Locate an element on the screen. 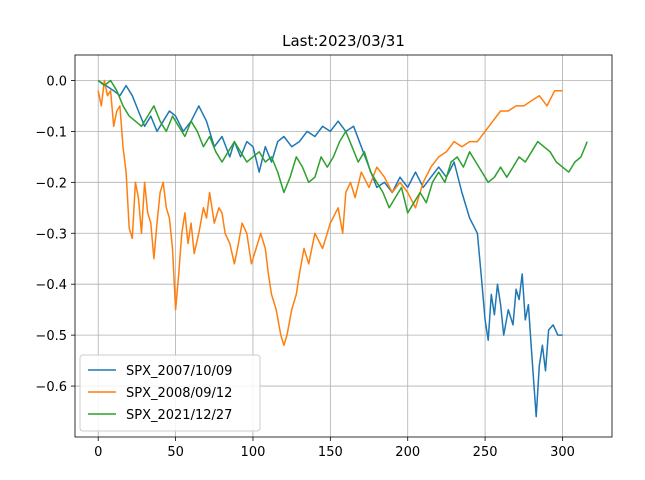 The width and height of the screenshot is (645, 480). legend-box is located at coordinates (170, 393).